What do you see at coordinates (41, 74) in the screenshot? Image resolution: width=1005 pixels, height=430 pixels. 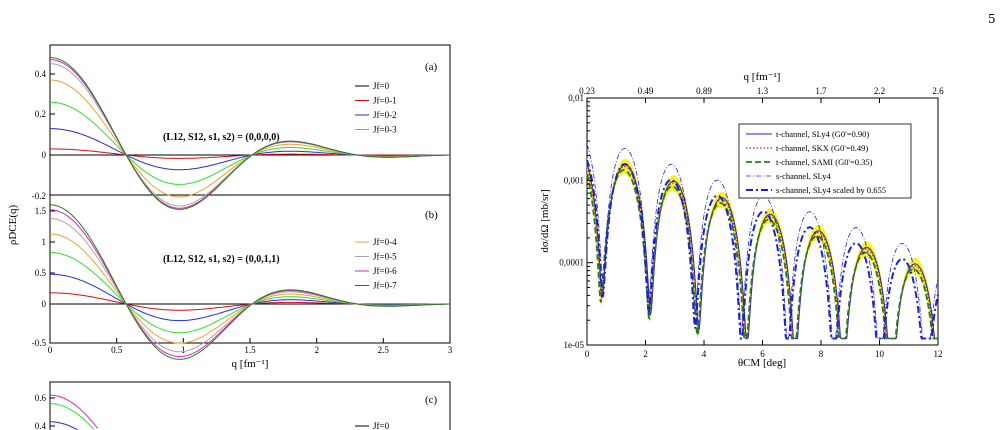 I see `panel-a-ytick: 0.4` at bounding box center [41, 74].